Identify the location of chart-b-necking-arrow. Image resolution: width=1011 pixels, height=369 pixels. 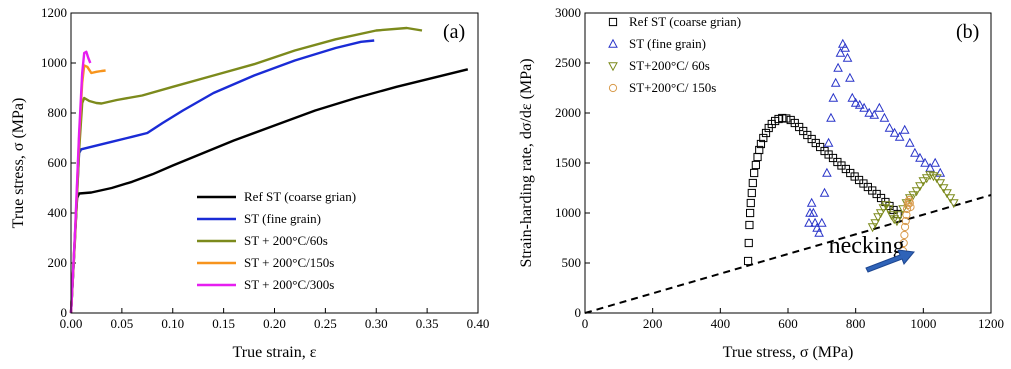
(890, 261).